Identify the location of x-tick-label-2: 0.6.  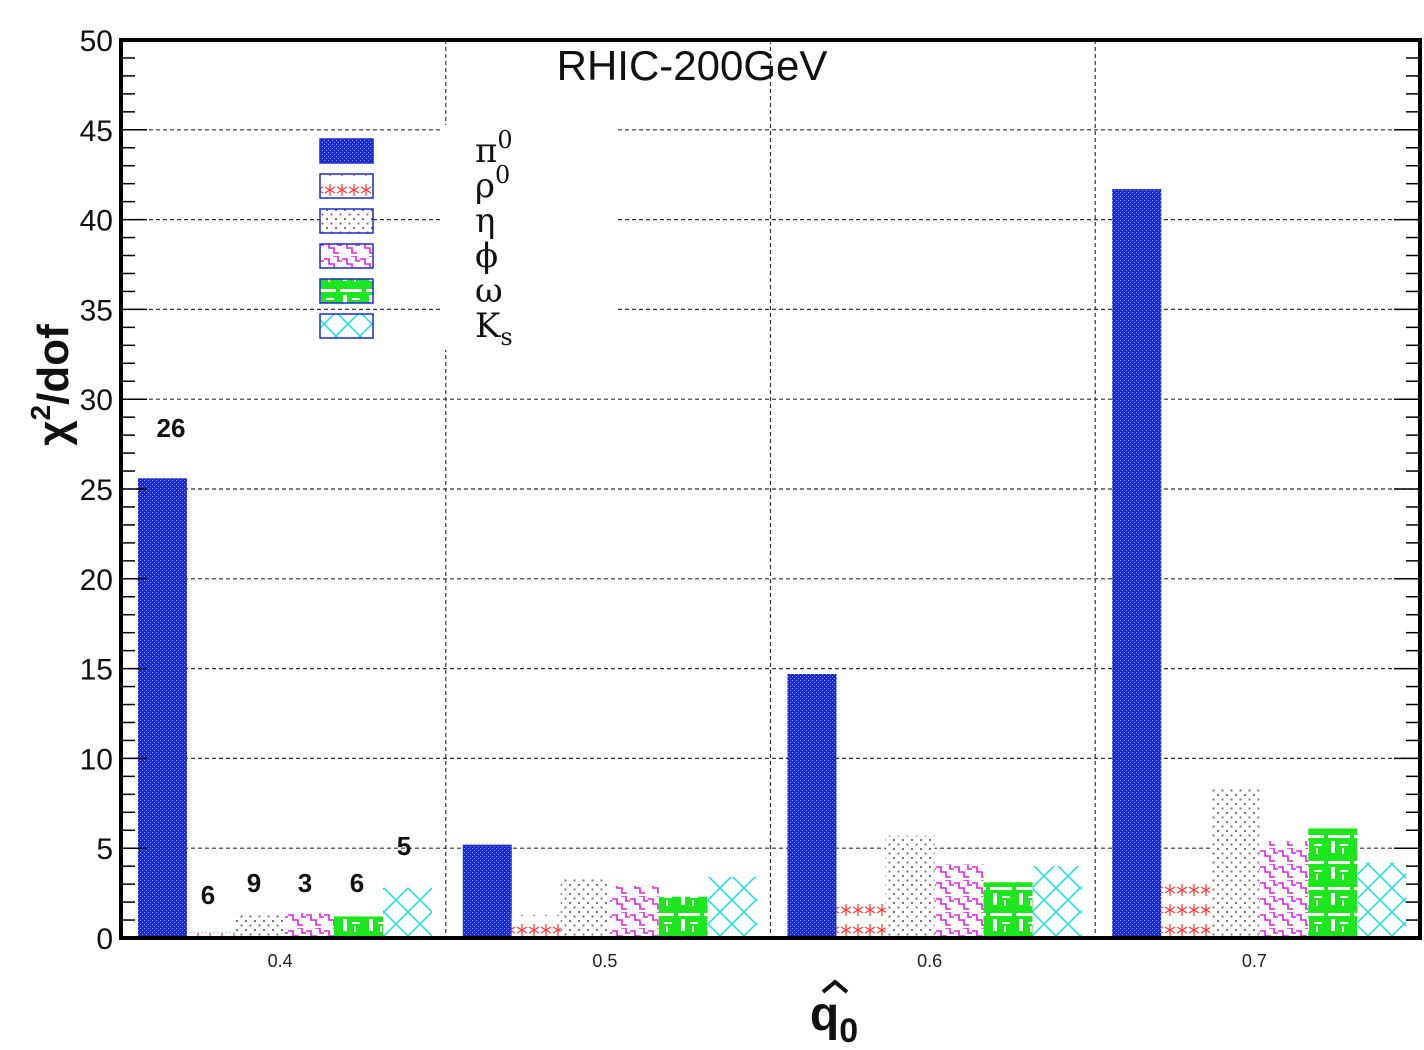
(929, 961).